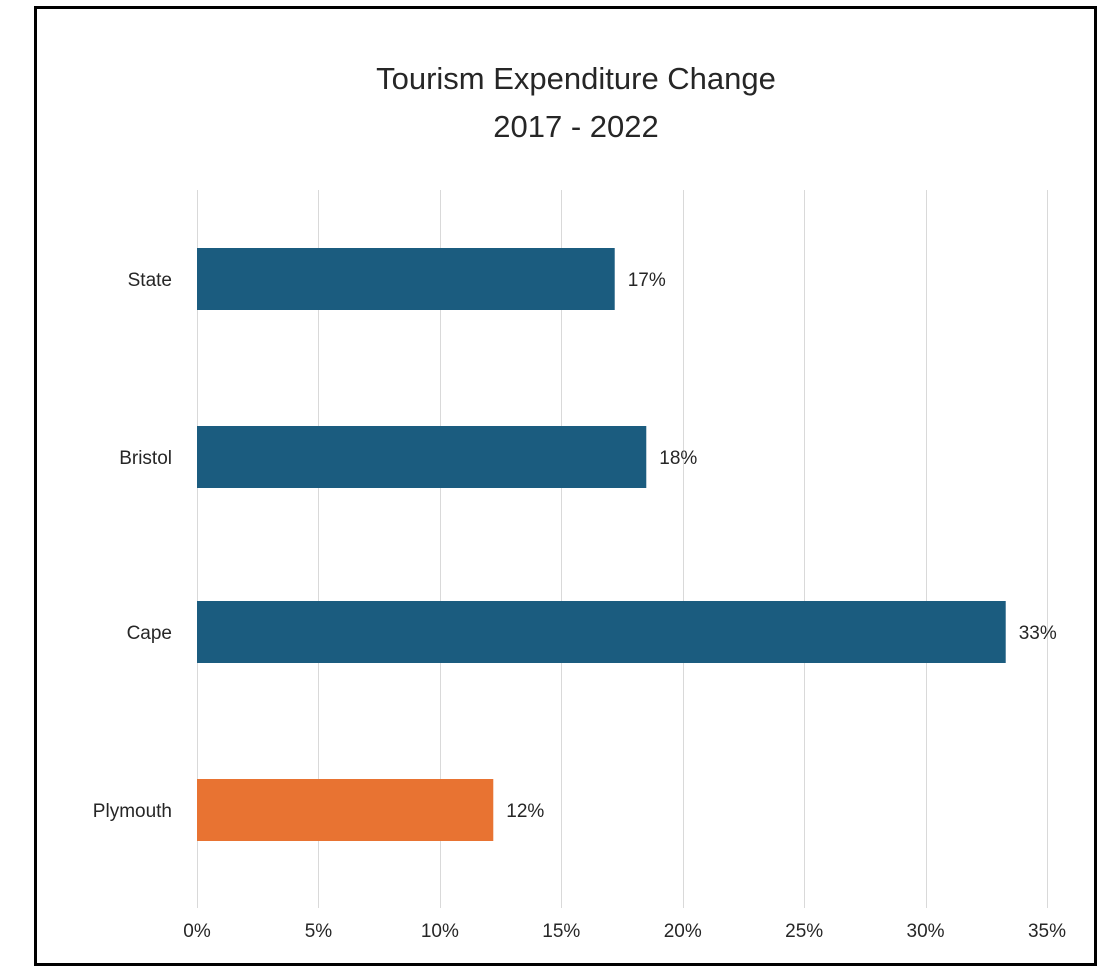  I want to click on x-tick-label-25: 25%, so click(804, 931).